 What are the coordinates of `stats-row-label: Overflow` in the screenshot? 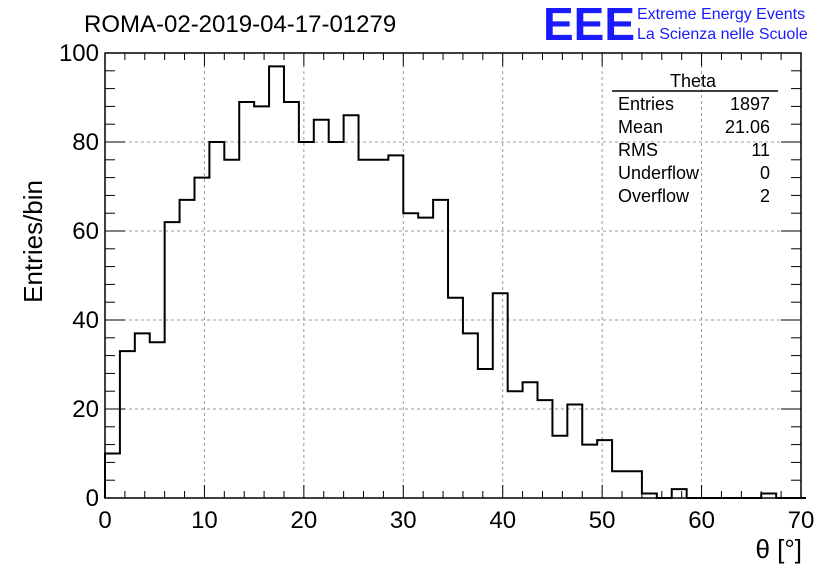 It's located at (654, 196).